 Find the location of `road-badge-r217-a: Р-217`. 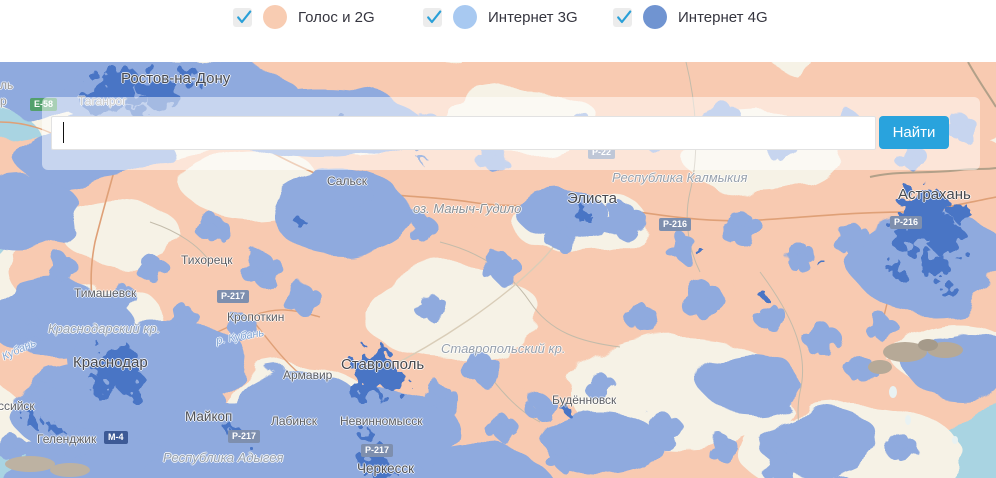

road-badge-r217-a: Р-217 is located at coordinates (233, 296).